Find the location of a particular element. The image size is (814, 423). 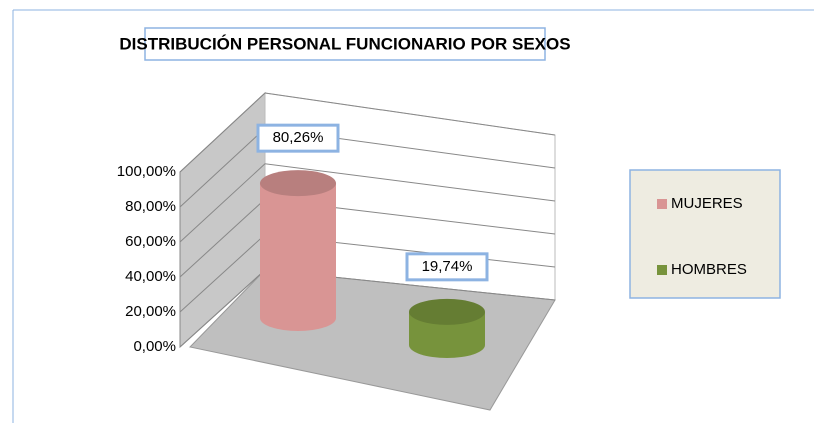

y-tick-label: 20,00% is located at coordinates (150, 311).